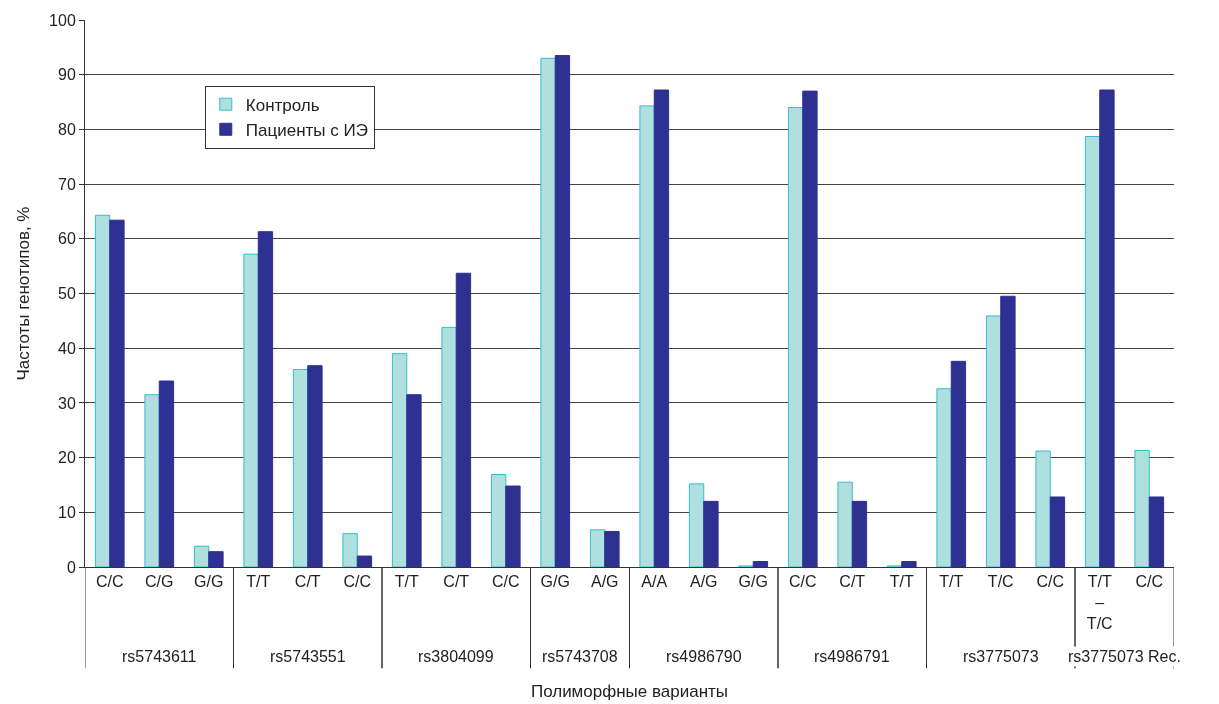 Image resolution: width=1219 pixels, height=704 pixels. What do you see at coordinates (67, 75) in the screenshot?
I see `y-tick-label: 90` at bounding box center [67, 75].